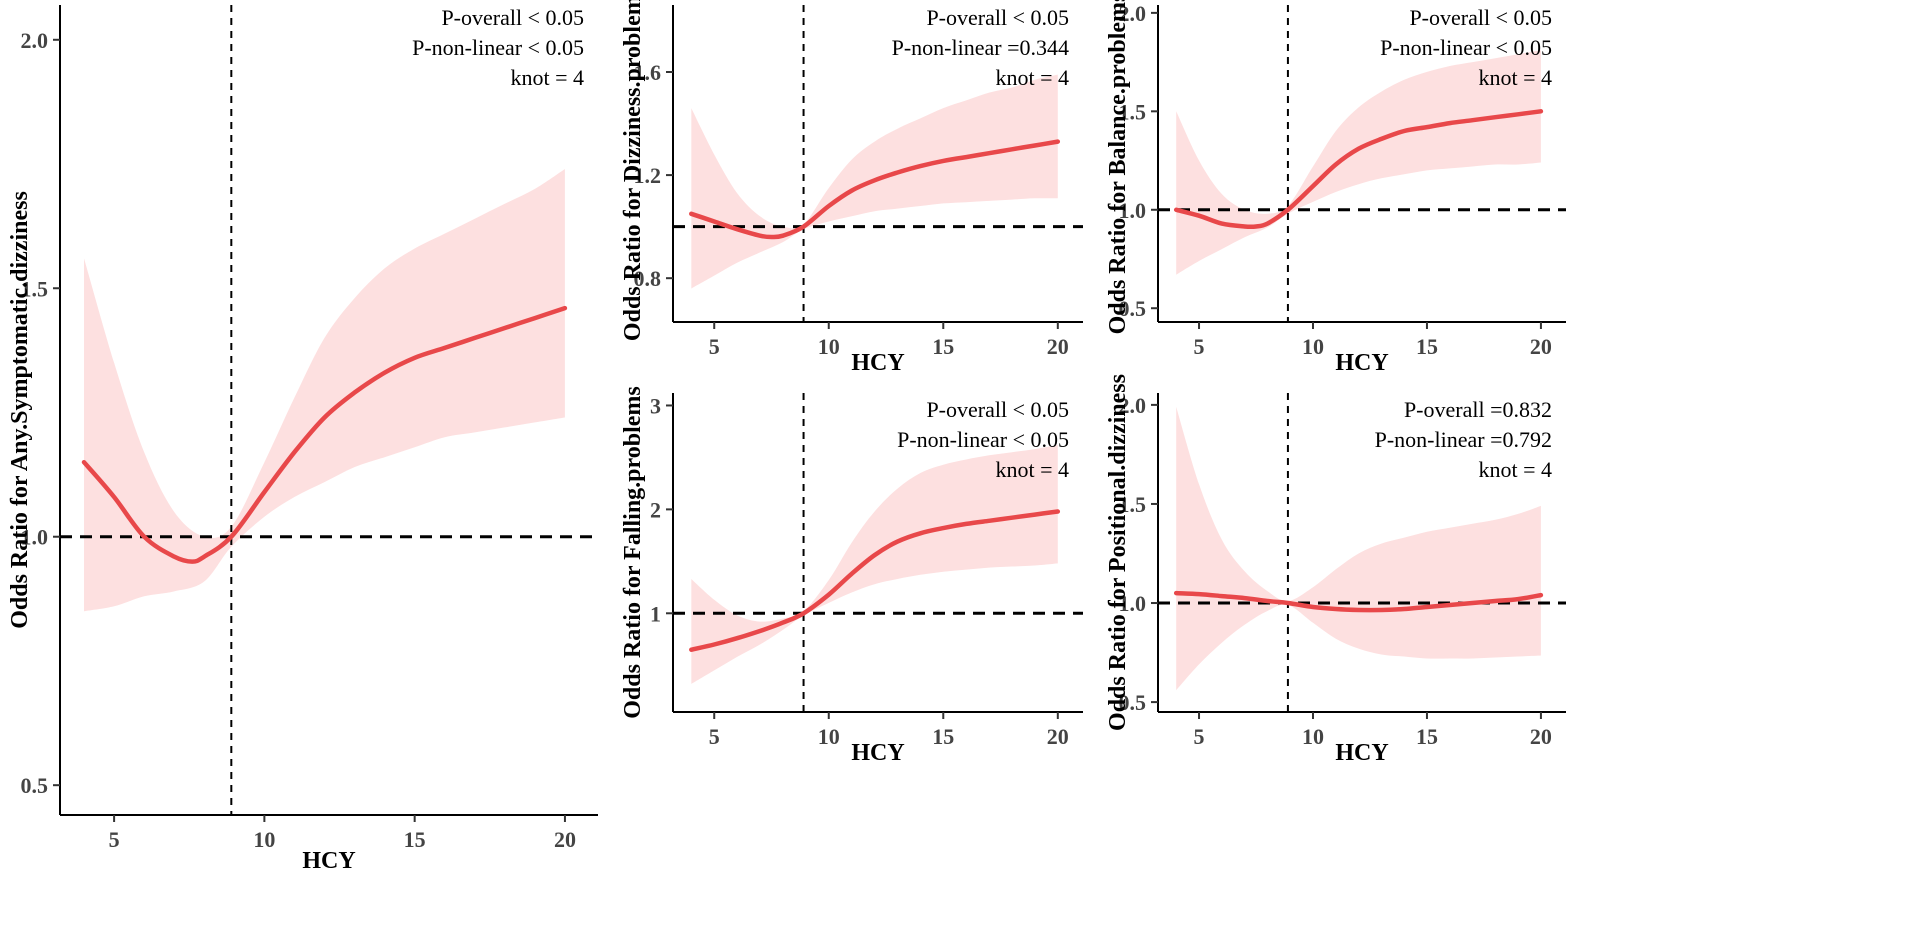 This screenshot has height=925, width=1905. I want to click on y-tick-label: 0.8, so click(648, 278).